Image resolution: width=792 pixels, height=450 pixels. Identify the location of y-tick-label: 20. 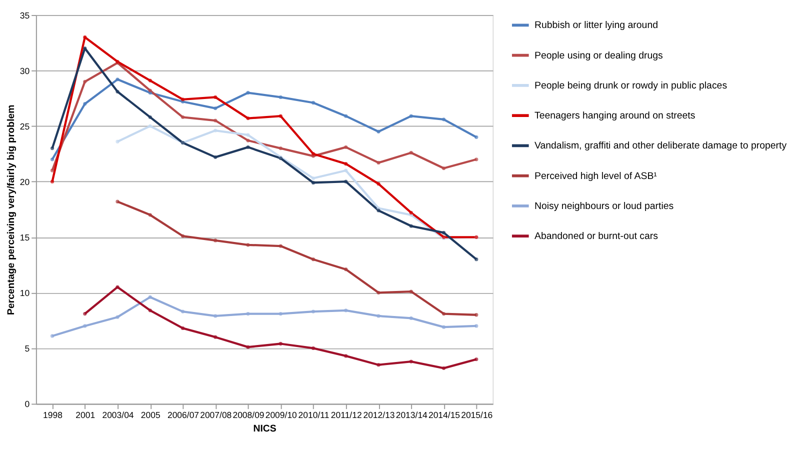
(25, 182).